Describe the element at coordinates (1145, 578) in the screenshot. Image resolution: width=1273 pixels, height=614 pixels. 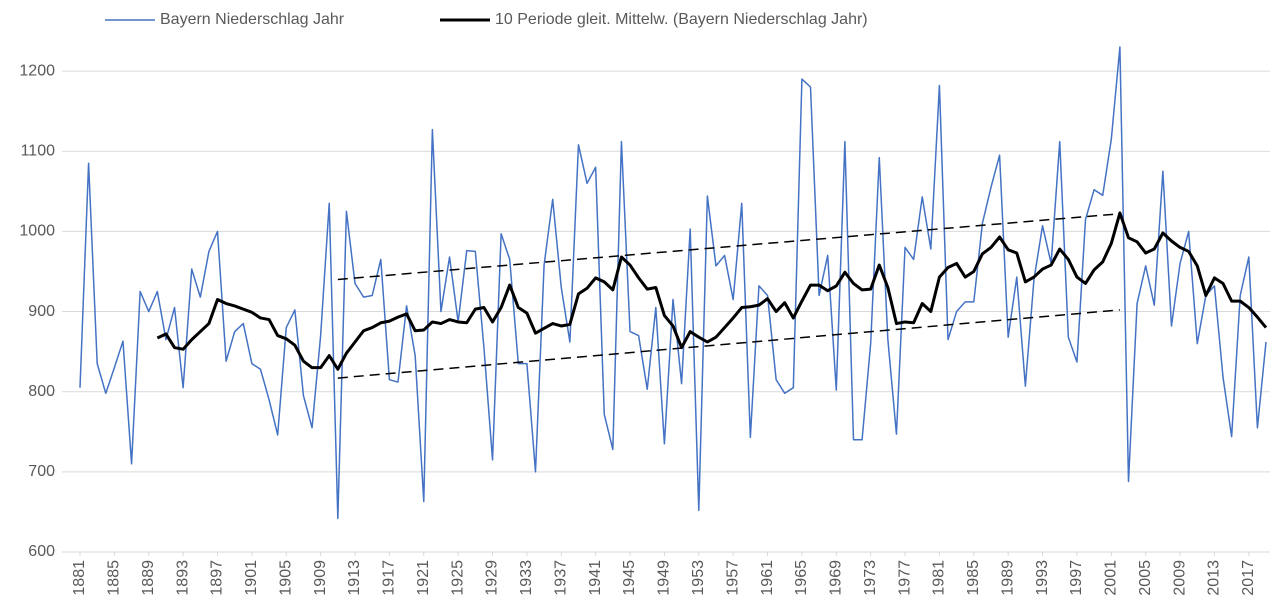
I see `x-tick-label: 2005` at that location.